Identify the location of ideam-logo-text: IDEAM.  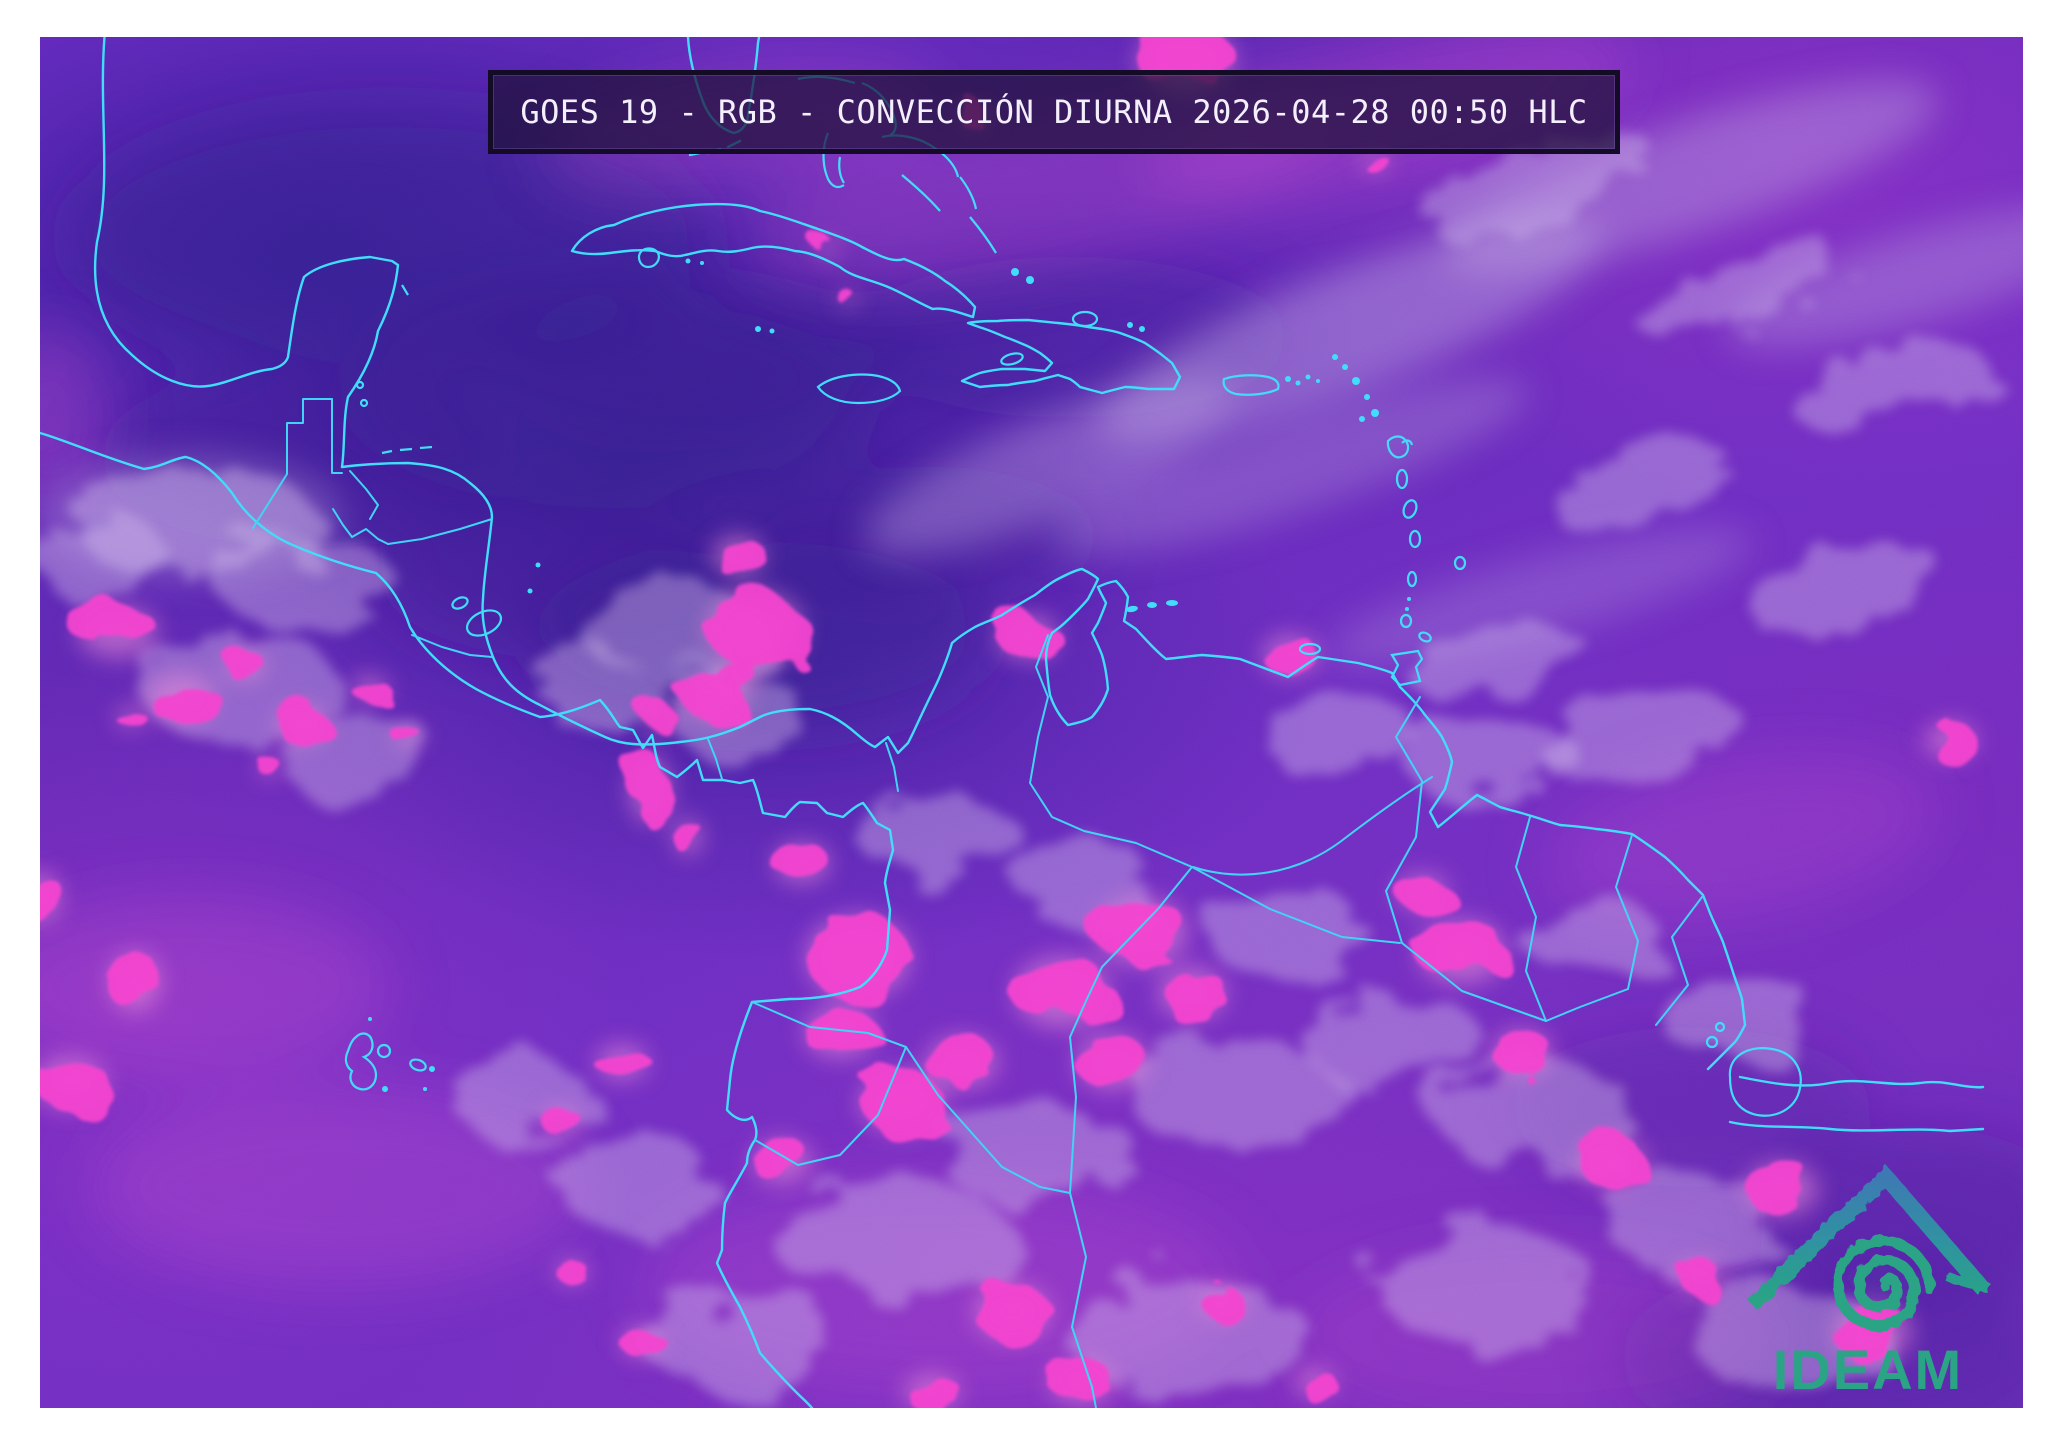
(1868, 1369).